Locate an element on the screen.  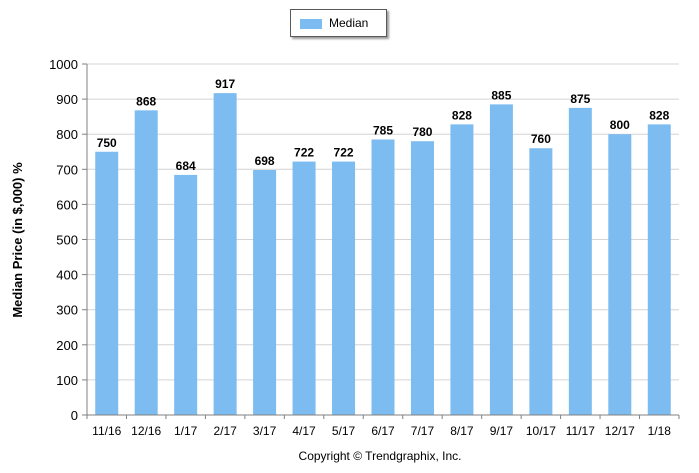
bar-12/17 is located at coordinates (620, 274).